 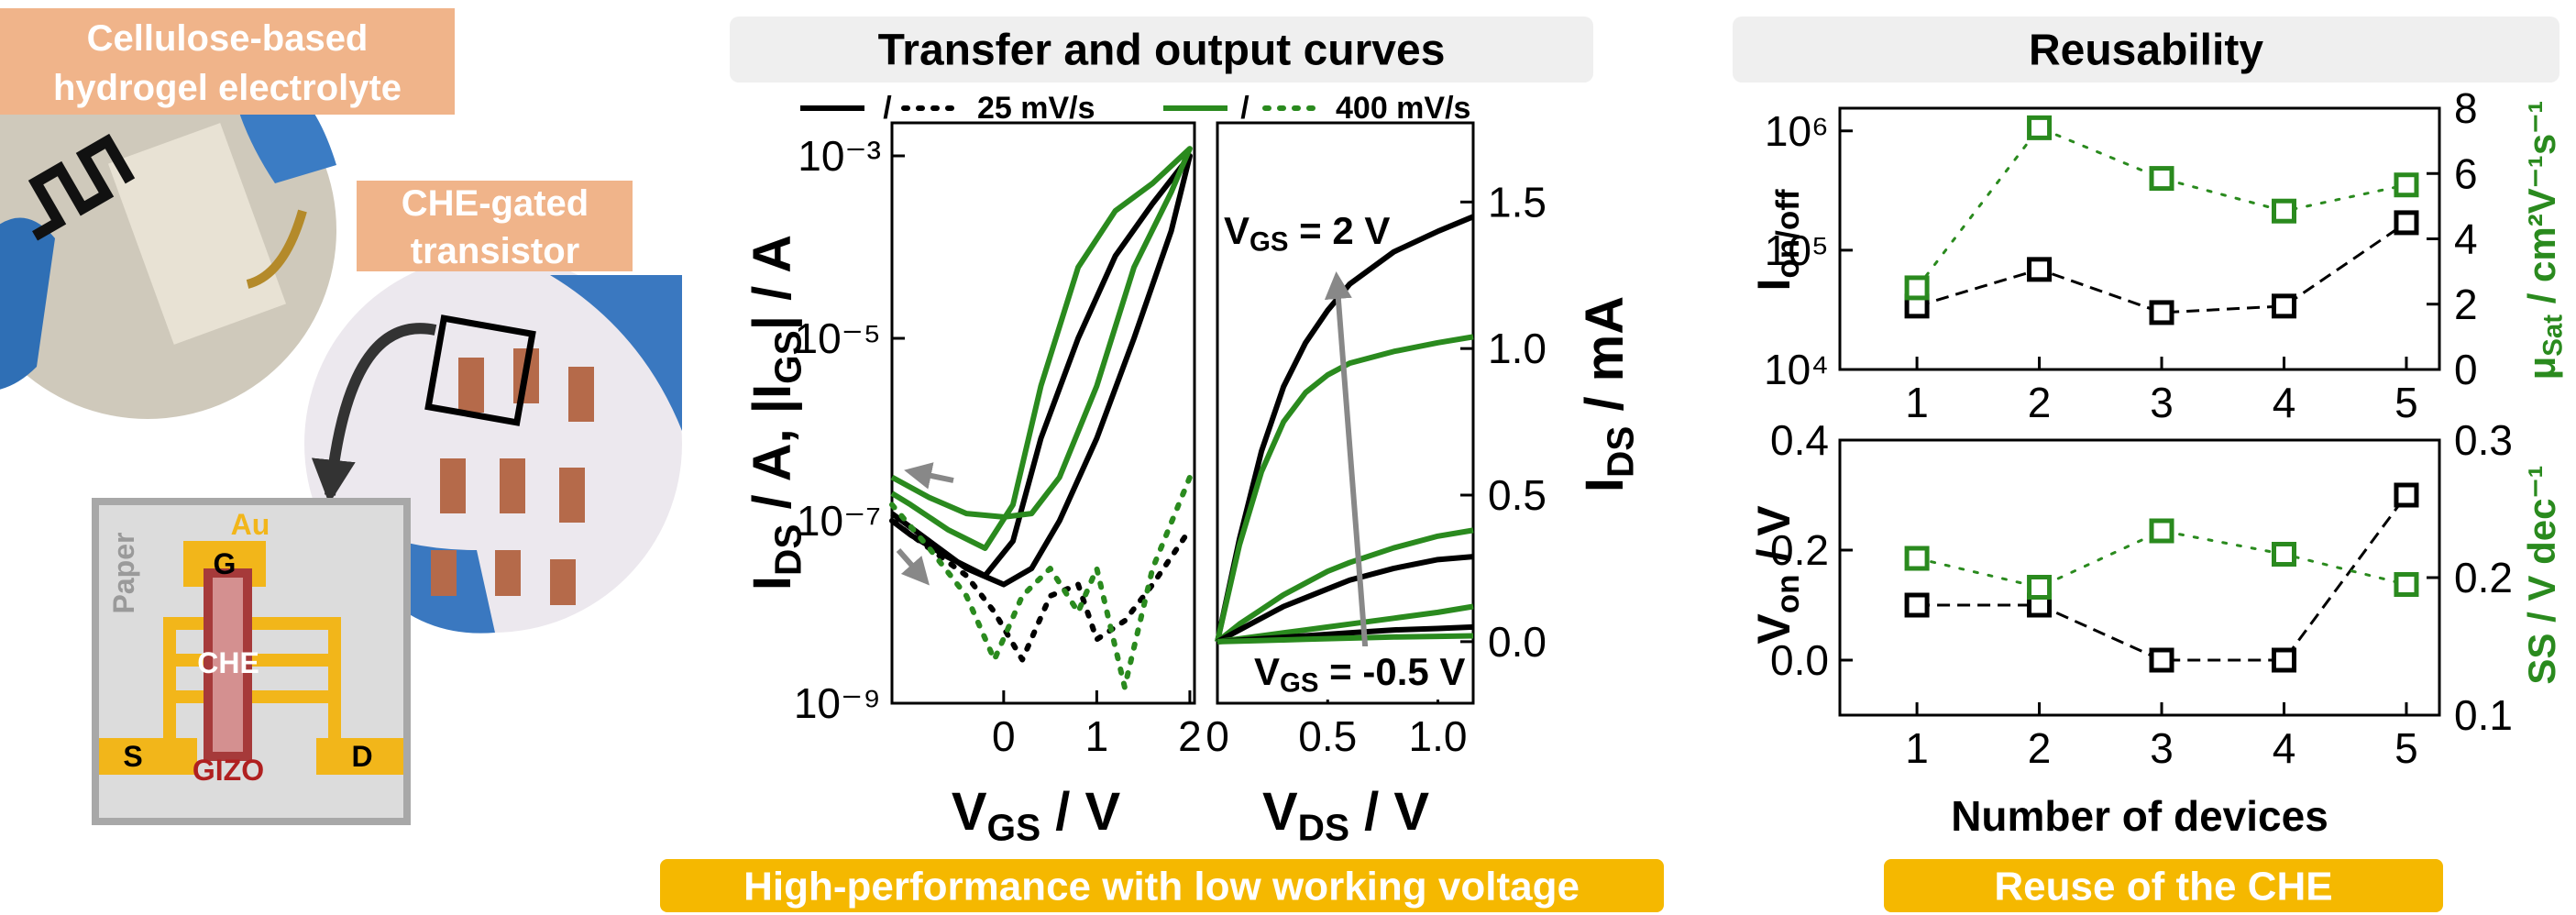 I want to click on transistor-label: CHE-gated, so click(x=495, y=203).